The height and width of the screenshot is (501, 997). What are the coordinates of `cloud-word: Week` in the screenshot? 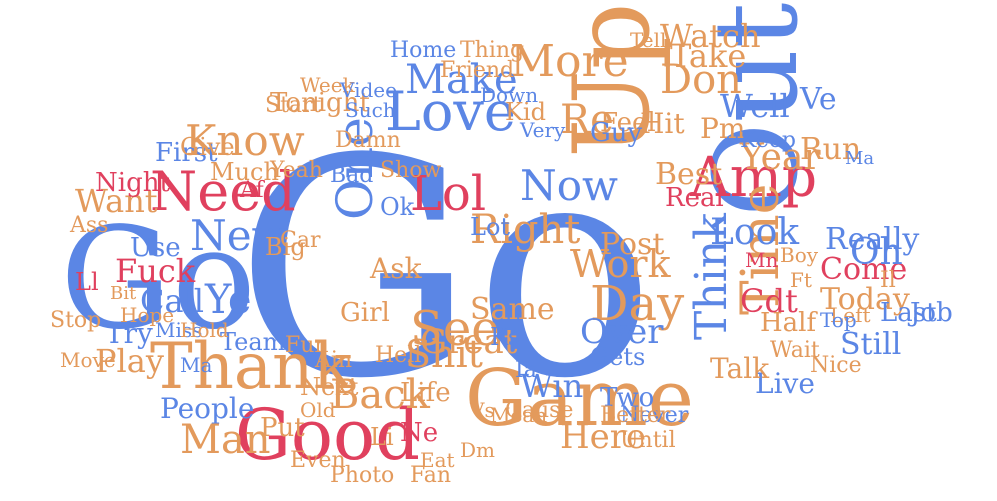 It's located at (327, 85).